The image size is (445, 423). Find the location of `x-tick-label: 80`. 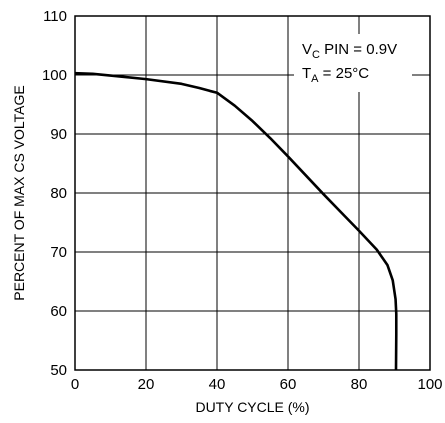

x-tick-label: 80 is located at coordinates (359, 384).